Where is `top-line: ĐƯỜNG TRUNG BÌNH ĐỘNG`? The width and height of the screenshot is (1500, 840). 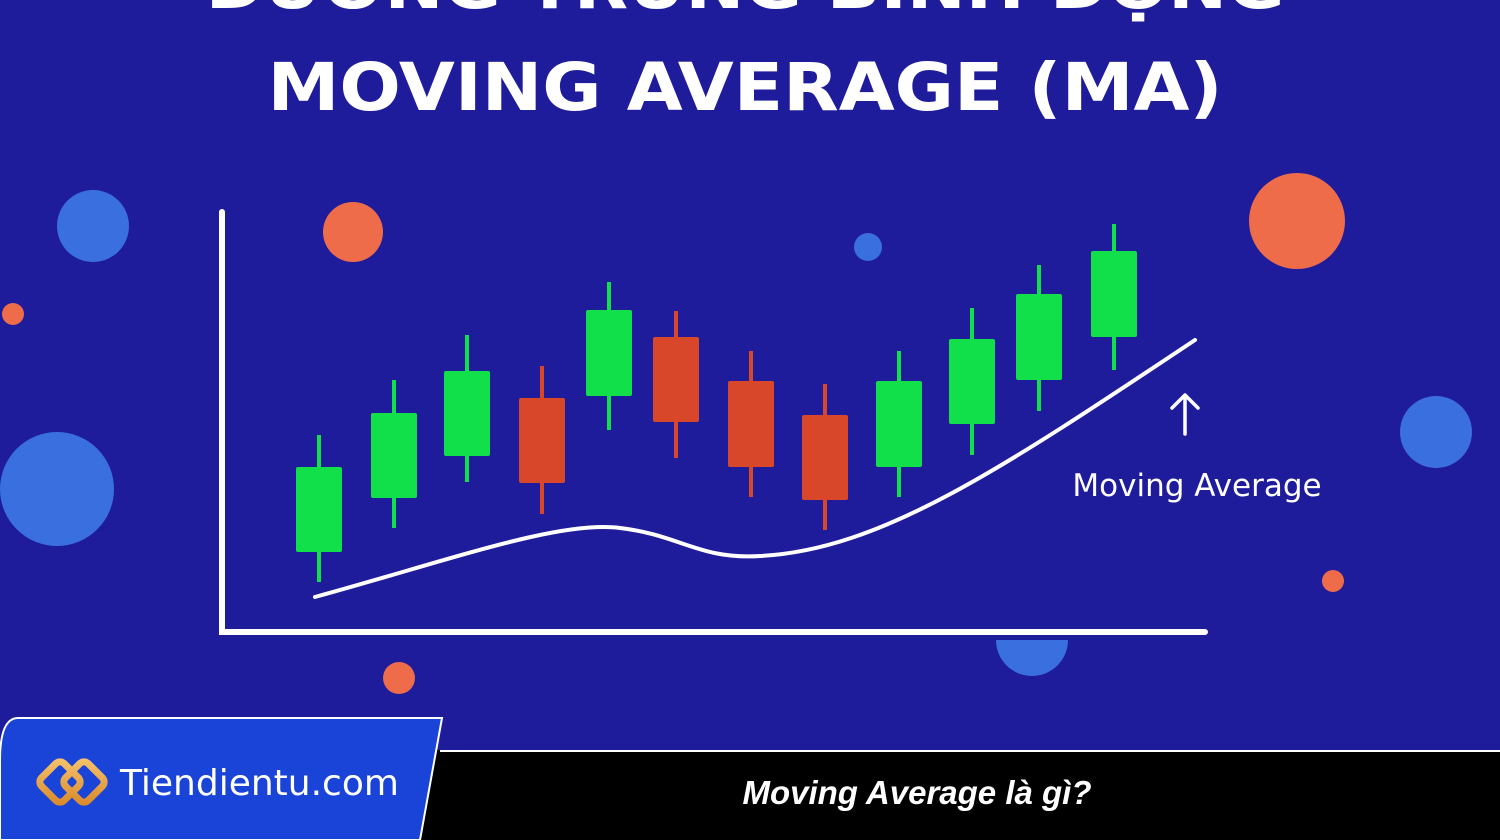
top-line: ĐƯỜNG TRUNG BÌNH ĐỘNG is located at coordinates (745, 11).